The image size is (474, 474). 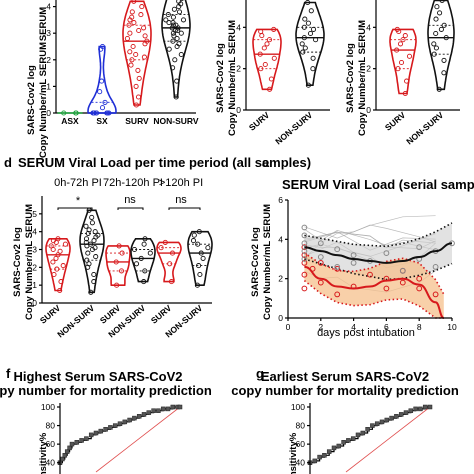 I want to click on y-tick-label: 6, so click(x=280, y=200).